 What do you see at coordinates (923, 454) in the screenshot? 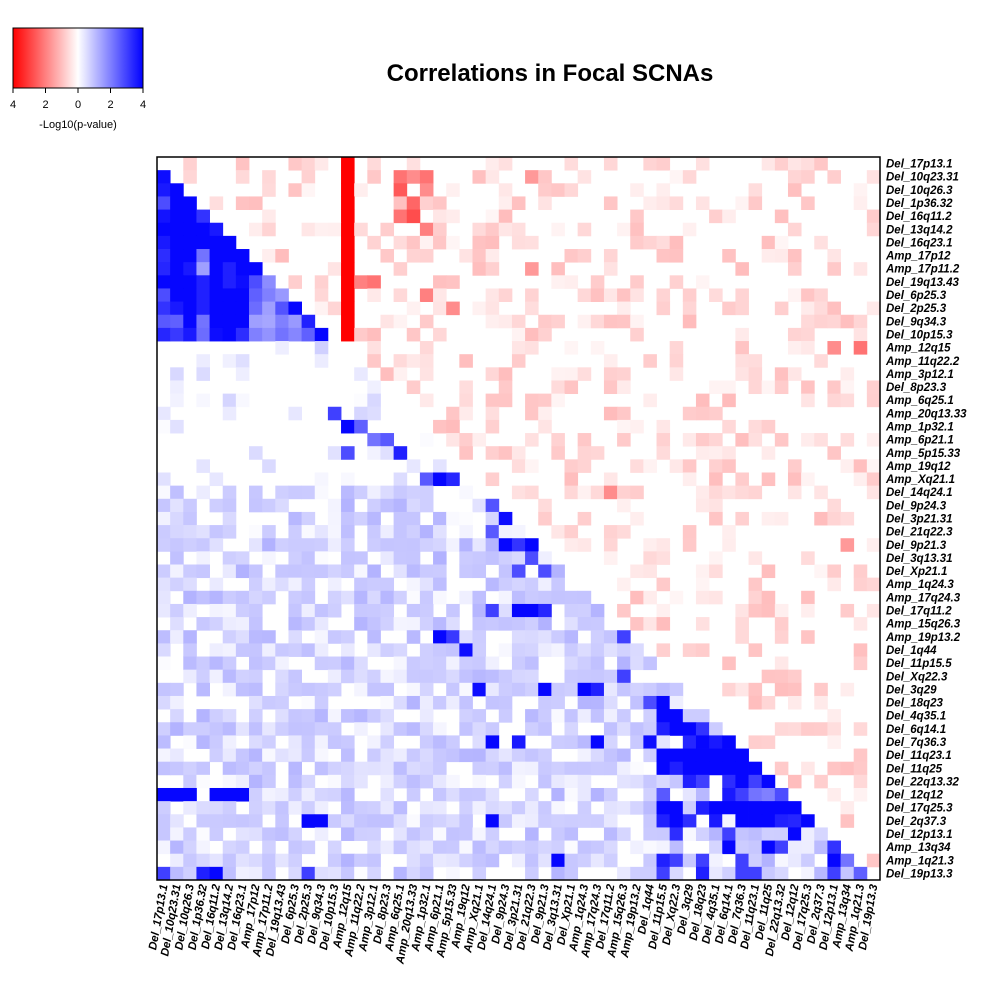
I see `row-label: Amp_5p15.33` at bounding box center [923, 454].